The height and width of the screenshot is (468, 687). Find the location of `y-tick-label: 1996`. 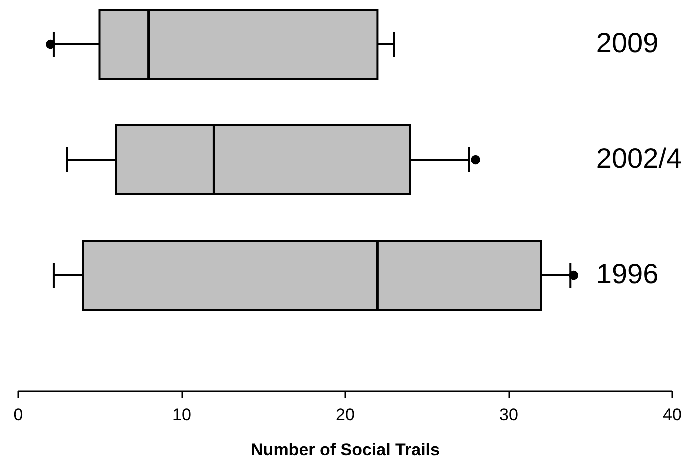

y-tick-label: 1996 is located at coordinates (627, 274).